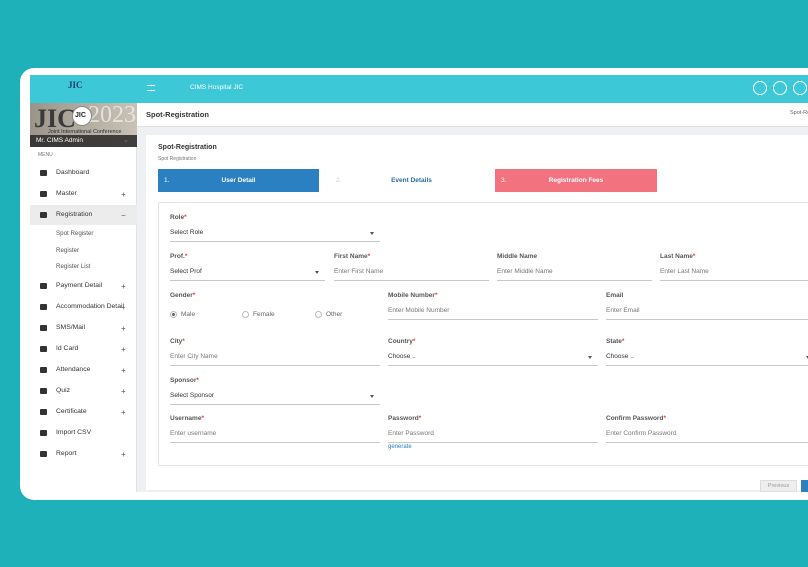 This screenshot has height=567, width=808. What do you see at coordinates (66, 193) in the screenshot?
I see `menu-item: Master` at bounding box center [66, 193].